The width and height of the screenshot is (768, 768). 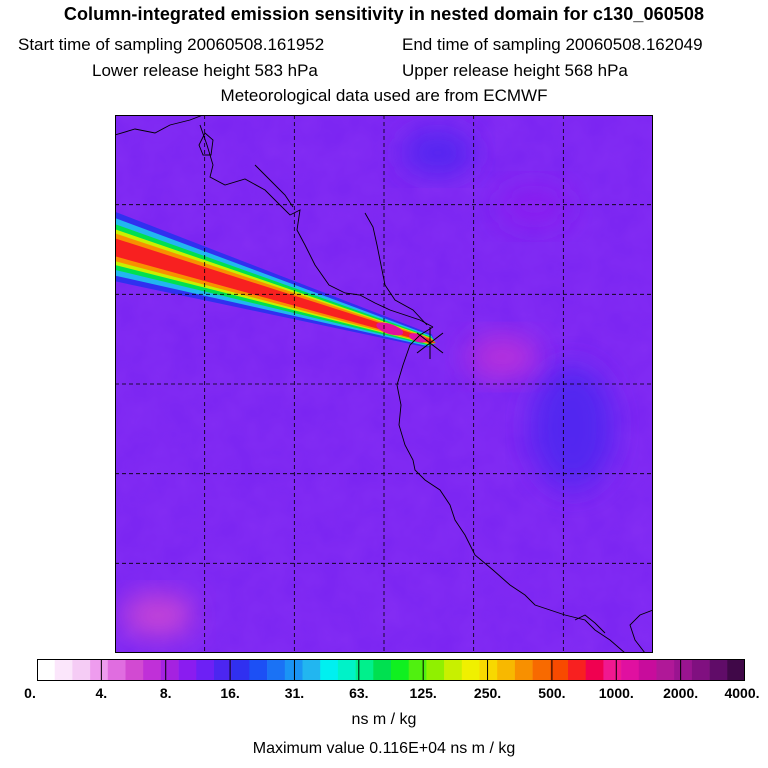 What do you see at coordinates (430, 343) in the screenshot?
I see `receptor-marker` at bounding box center [430, 343].